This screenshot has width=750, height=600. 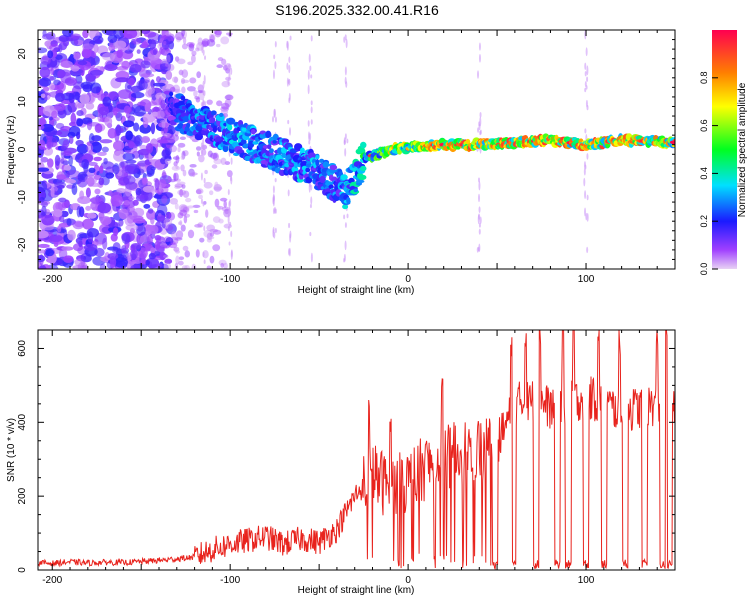 What do you see at coordinates (356, 590) in the screenshot?
I see `snr-x-label: Height of straight line (km)` at bounding box center [356, 590].